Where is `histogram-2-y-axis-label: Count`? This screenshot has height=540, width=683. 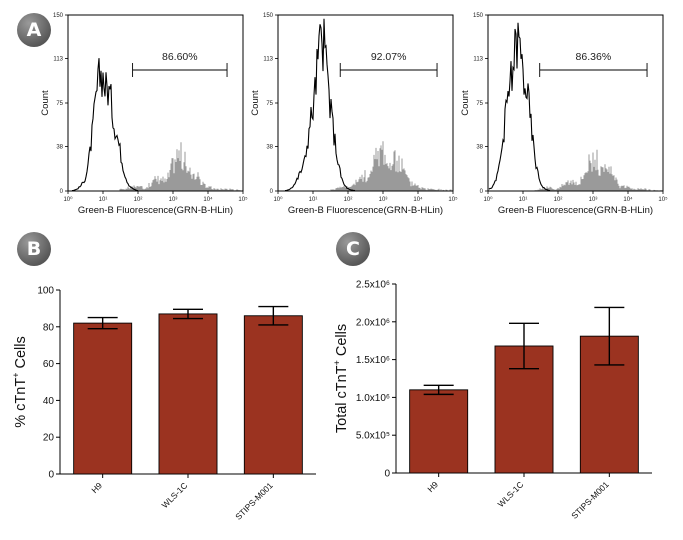
histogram-2-y-axis-label: Count is located at coordinates (255, 103).